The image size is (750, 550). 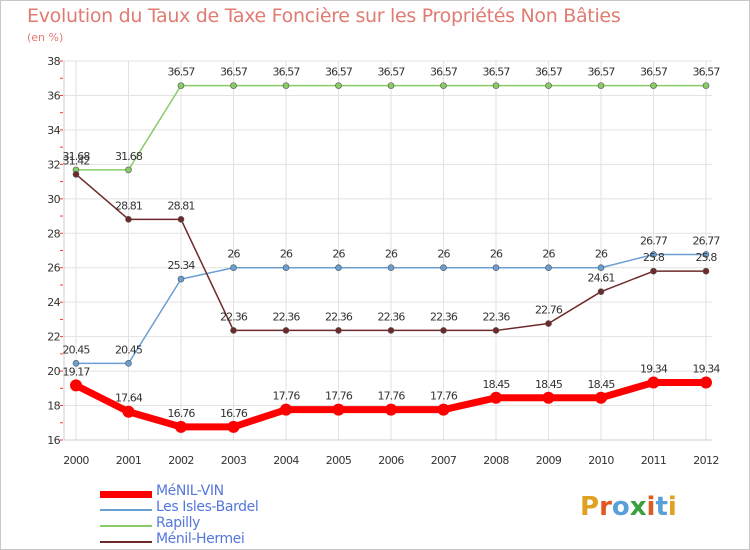 I want to click on y-tick-label: 36, so click(x=53, y=95).